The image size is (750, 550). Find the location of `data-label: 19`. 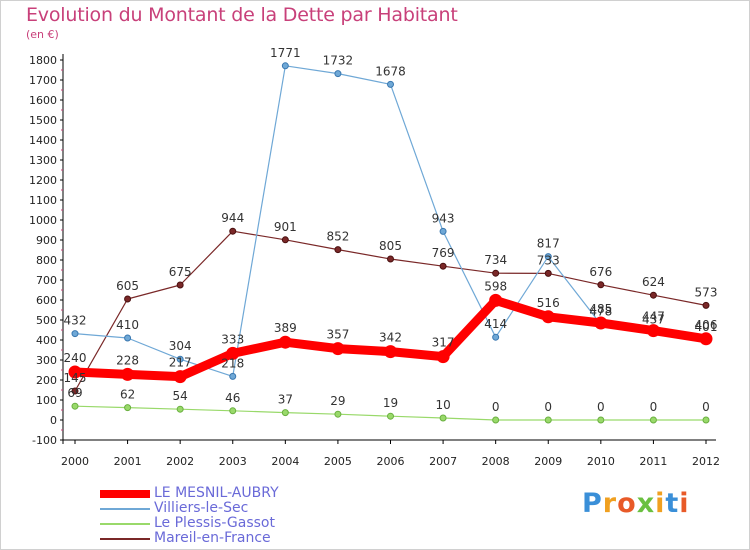

data-label: 19 is located at coordinates (390, 403).